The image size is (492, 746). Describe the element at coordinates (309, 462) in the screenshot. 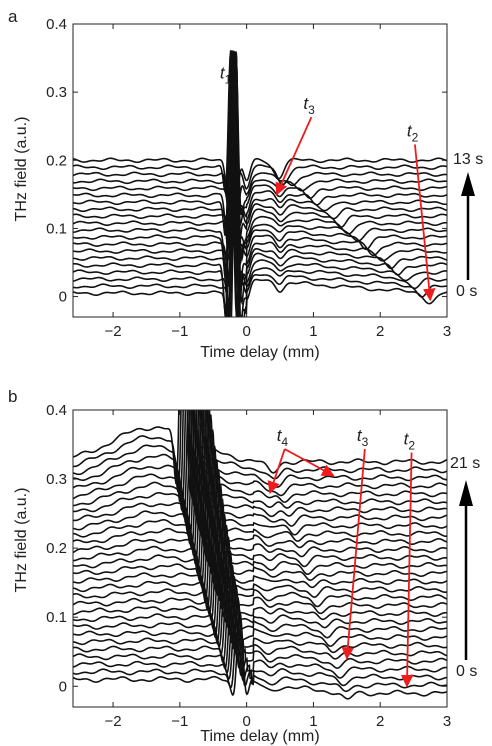

I see `annotation-arrow2-b-t4` at that location.